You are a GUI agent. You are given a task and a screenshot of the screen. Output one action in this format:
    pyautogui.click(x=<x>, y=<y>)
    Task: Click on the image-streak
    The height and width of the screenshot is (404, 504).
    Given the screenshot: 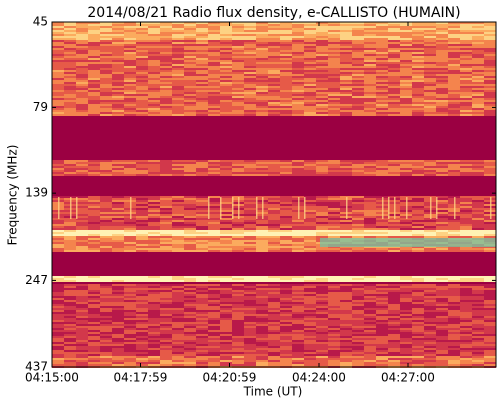 What is the action you would take?
    pyautogui.click(x=389, y=208)
    